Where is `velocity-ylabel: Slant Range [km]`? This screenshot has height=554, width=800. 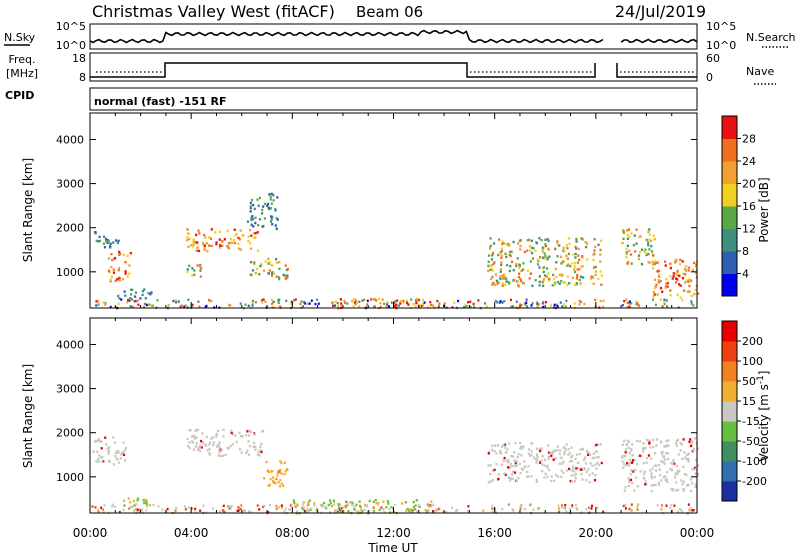
velocity-ylabel: Slant Range [km] is located at coordinates (28, 416).